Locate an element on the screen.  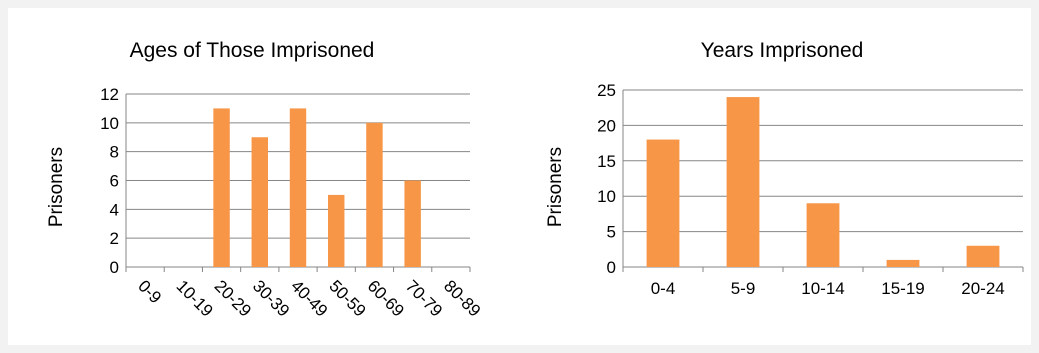
y-tick-label: 6 is located at coordinates (114, 181).